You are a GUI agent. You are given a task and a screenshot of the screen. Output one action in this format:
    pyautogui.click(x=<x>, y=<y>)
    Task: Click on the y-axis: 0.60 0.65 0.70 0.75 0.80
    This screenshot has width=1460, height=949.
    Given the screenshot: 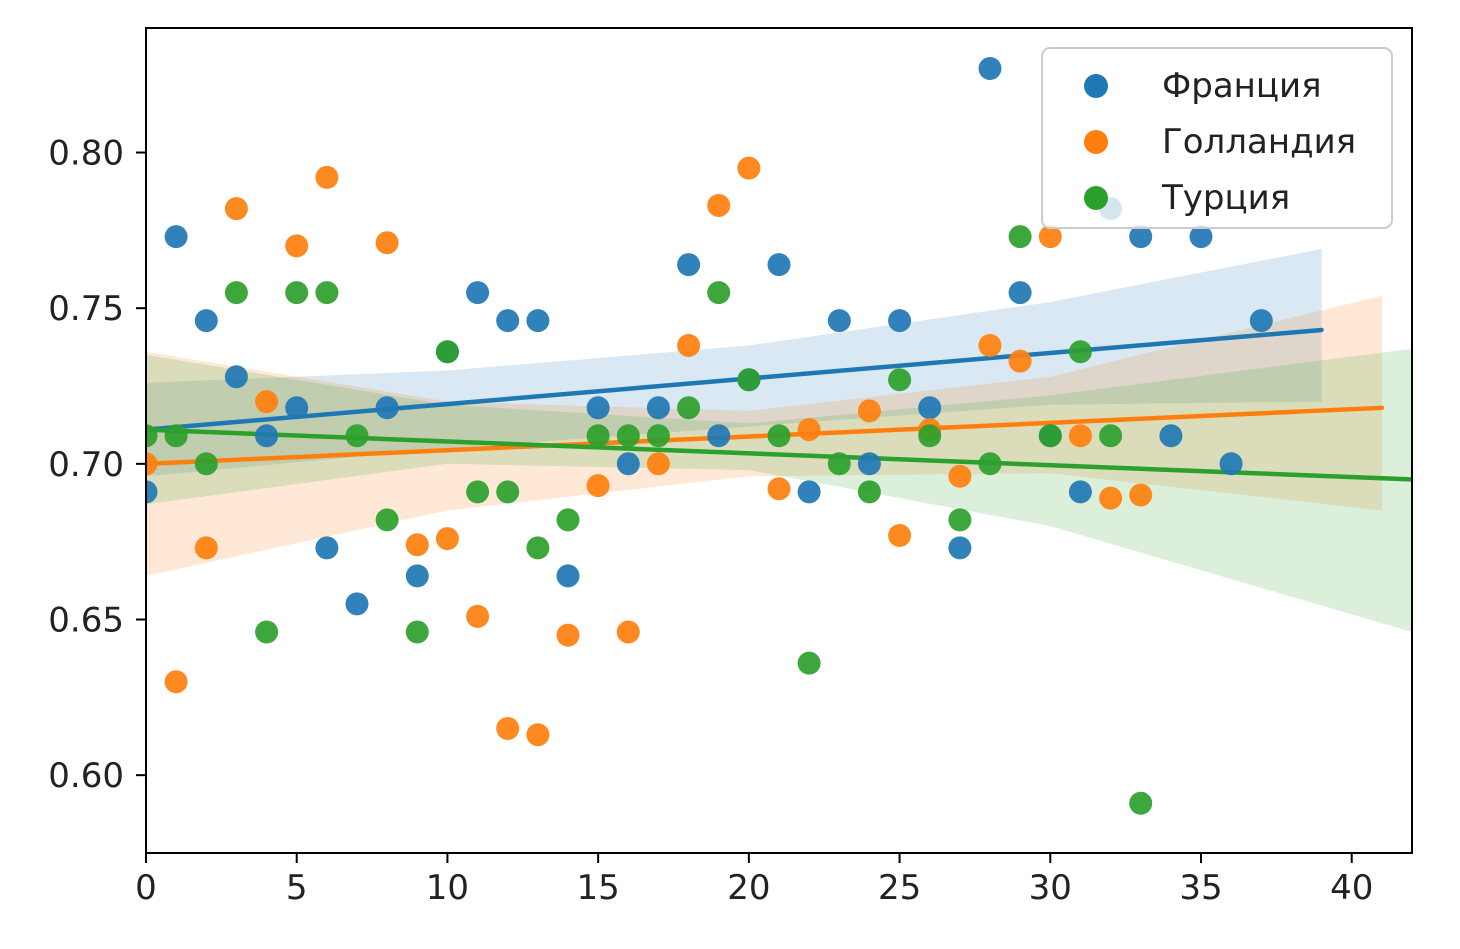 What is the action you would take?
    pyautogui.click(x=97, y=465)
    